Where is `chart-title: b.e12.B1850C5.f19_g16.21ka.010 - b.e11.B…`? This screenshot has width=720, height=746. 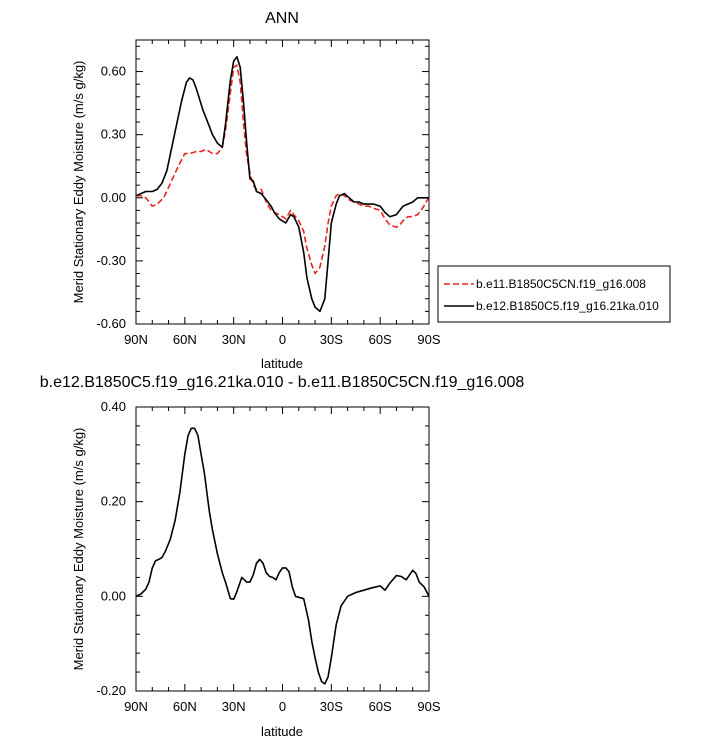
chart-title: b.e12.B1850C5.f19_g16.21ka.010 - b.e11.B… is located at coordinates (282, 382).